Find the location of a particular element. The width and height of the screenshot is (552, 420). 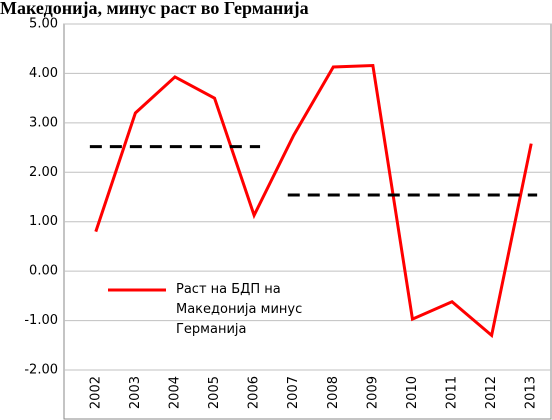

x-tick-label: 2008 is located at coordinates (333, 392).